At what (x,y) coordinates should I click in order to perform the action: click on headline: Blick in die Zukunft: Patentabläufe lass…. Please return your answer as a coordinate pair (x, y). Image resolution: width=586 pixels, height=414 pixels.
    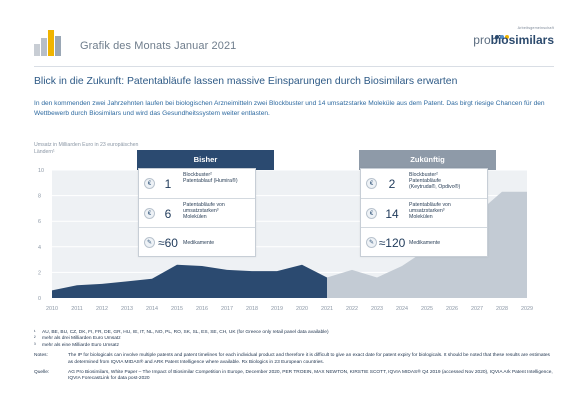
    Looking at the image, I should click on (246, 81).